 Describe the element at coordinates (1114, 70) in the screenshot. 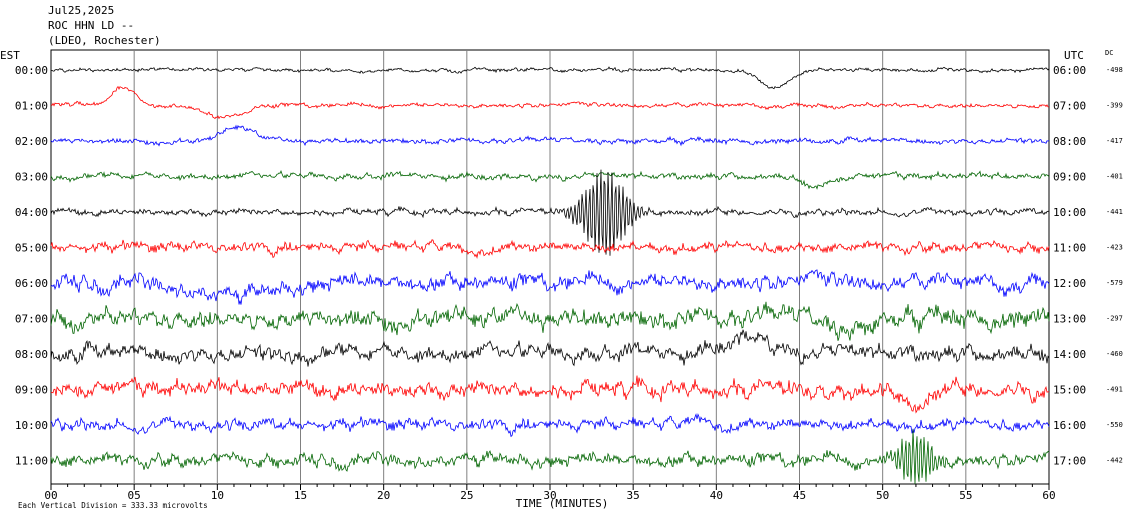

I see `dc-value-label: -498` at that location.